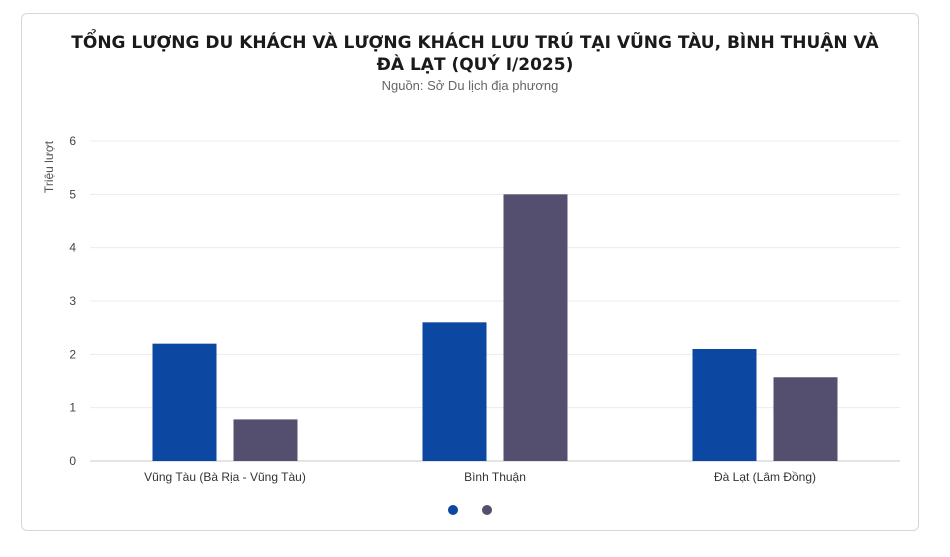 The width and height of the screenshot is (950, 557). What do you see at coordinates (470, 510) in the screenshot?
I see `legend` at bounding box center [470, 510].